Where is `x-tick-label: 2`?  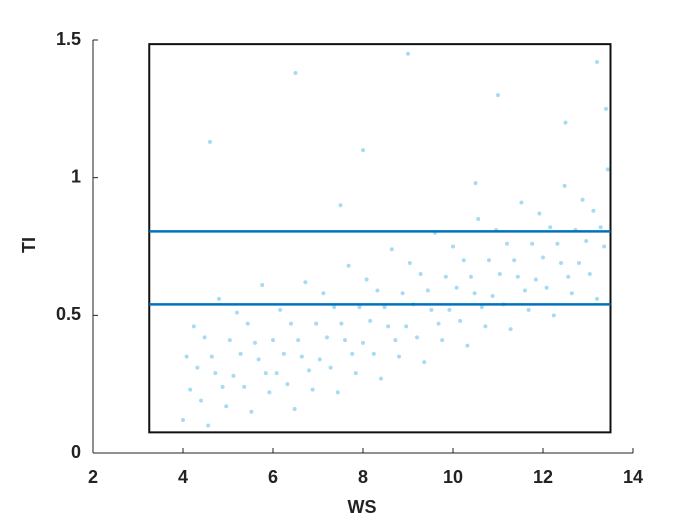
x-tick-label: 2 is located at coordinates (93, 477).